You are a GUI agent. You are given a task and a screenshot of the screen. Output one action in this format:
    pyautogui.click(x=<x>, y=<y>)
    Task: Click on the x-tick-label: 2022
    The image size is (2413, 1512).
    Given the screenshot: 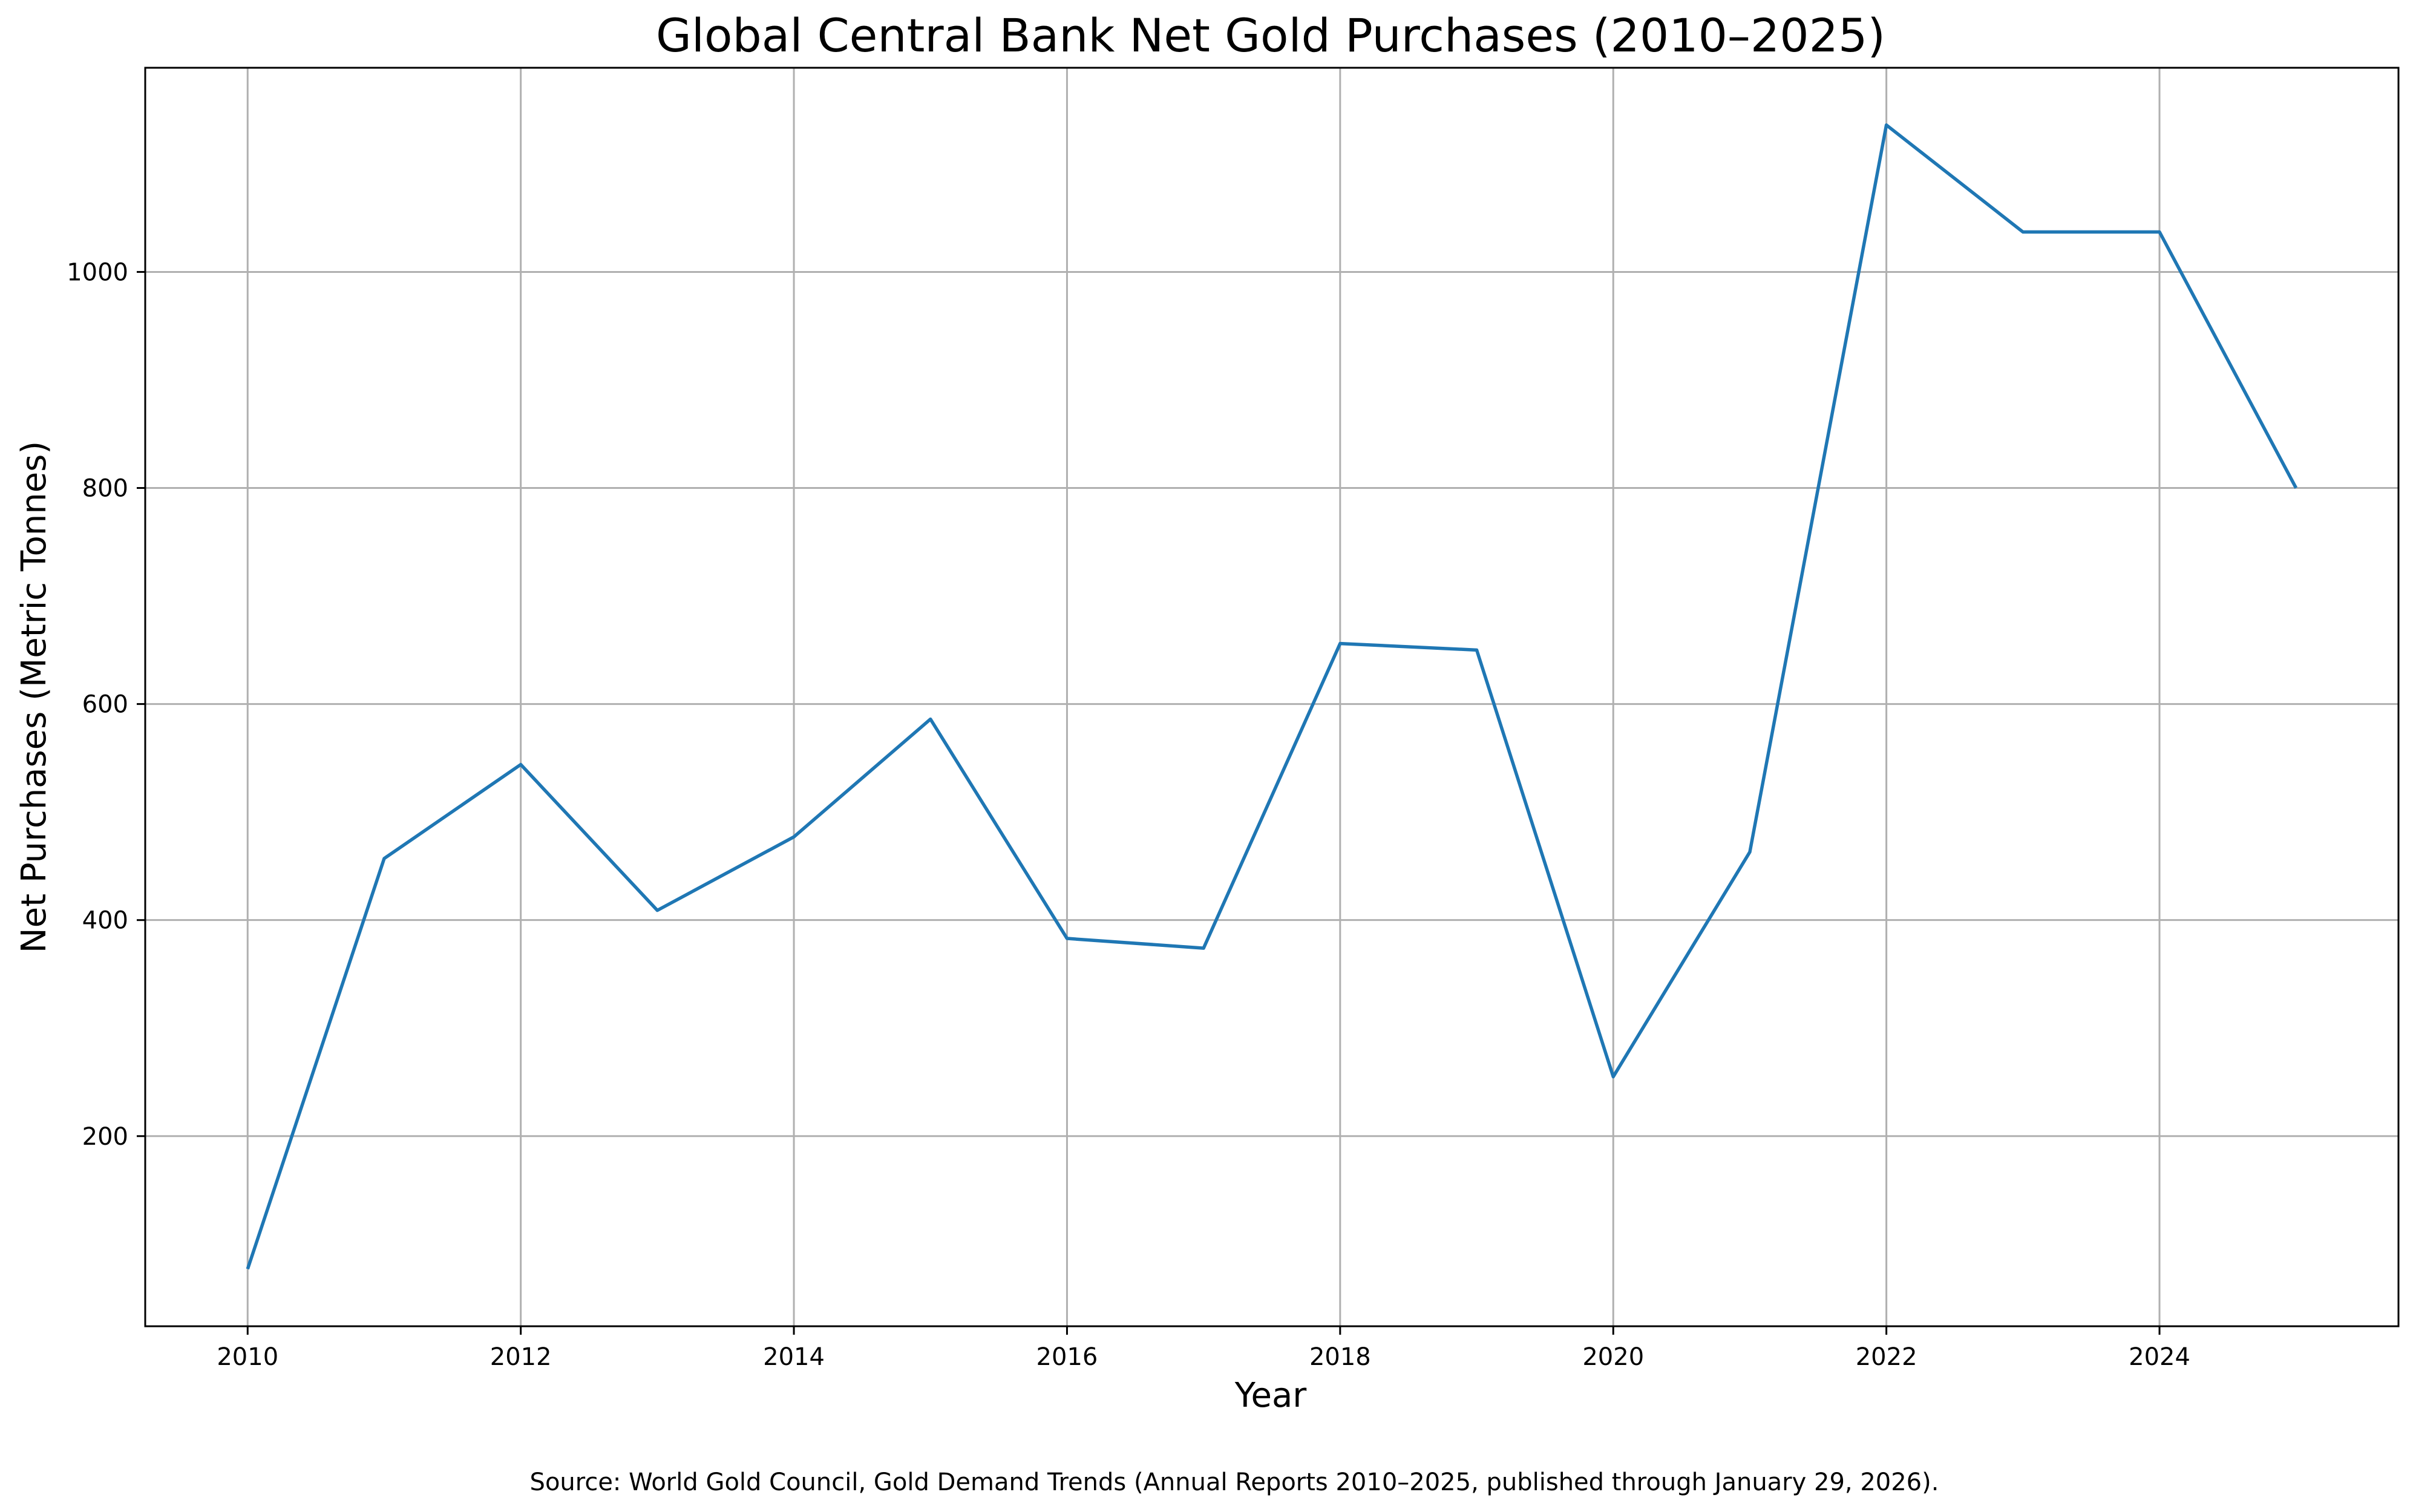 What is the action you would take?
    pyautogui.click(x=1887, y=1357)
    